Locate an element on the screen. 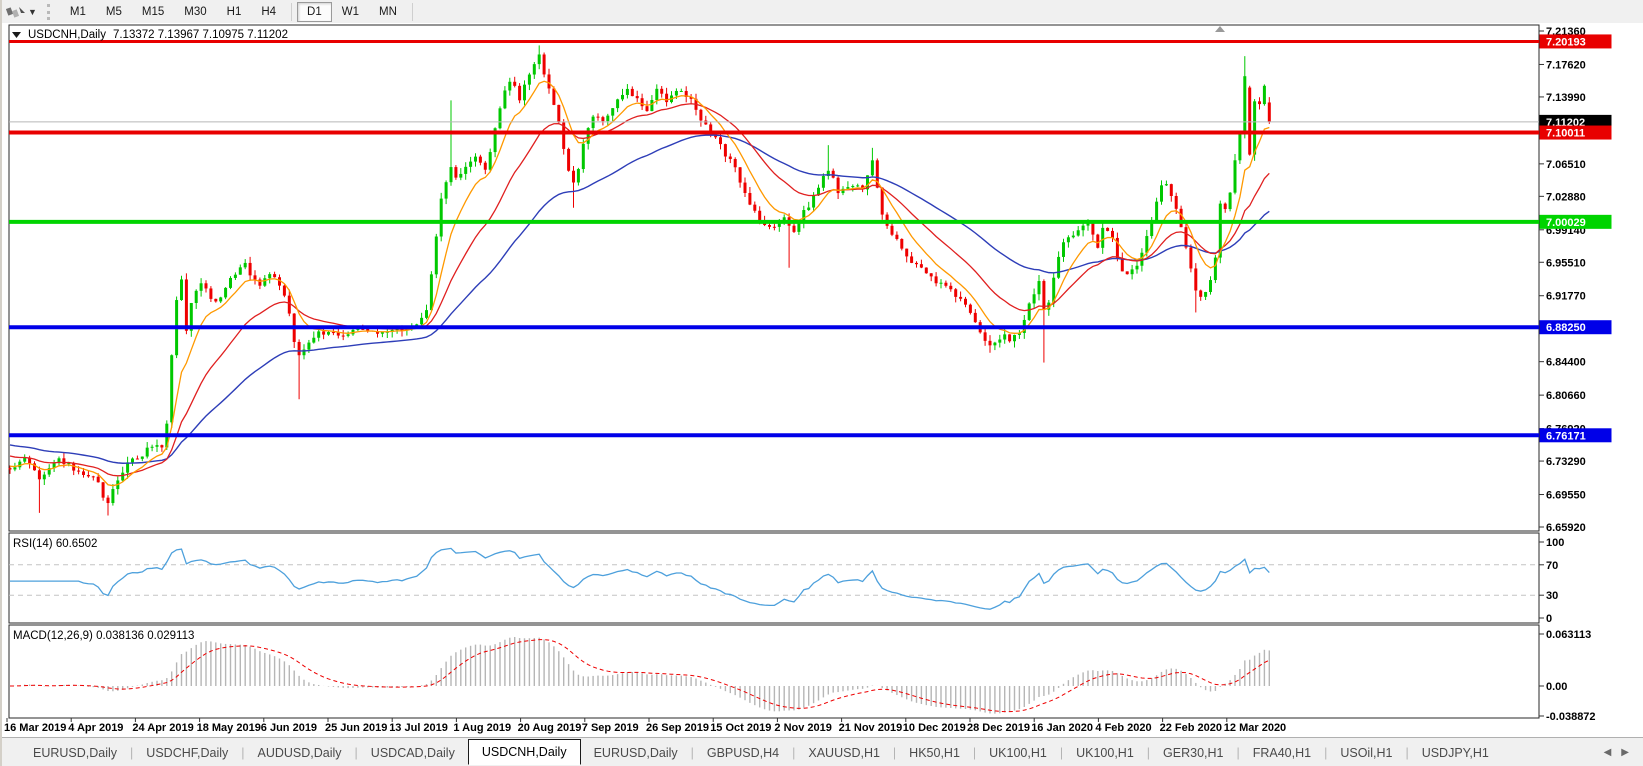 The width and height of the screenshot is (1643, 766). date-tick-label: 6 Jun 2019 is located at coordinates (289, 728).